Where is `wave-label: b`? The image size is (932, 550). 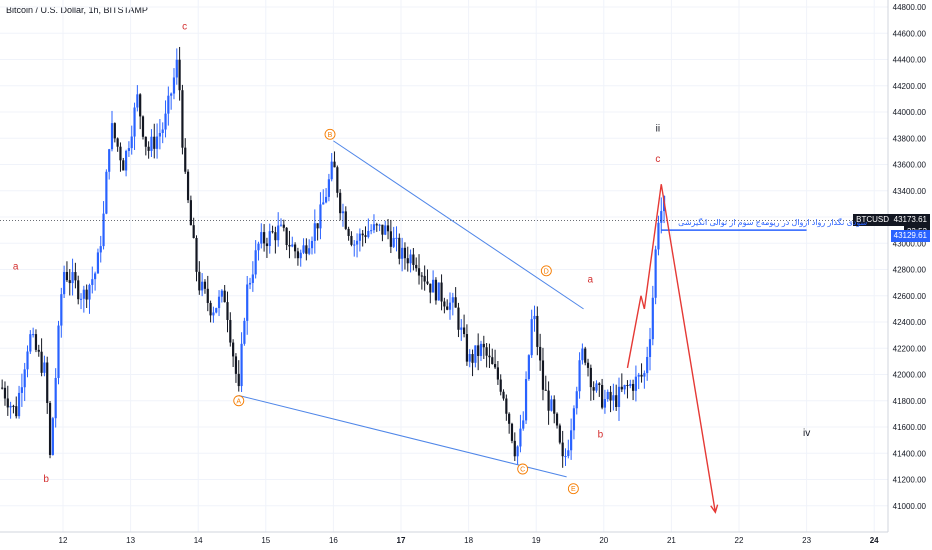 wave-label: b is located at coordinates (46, 479).